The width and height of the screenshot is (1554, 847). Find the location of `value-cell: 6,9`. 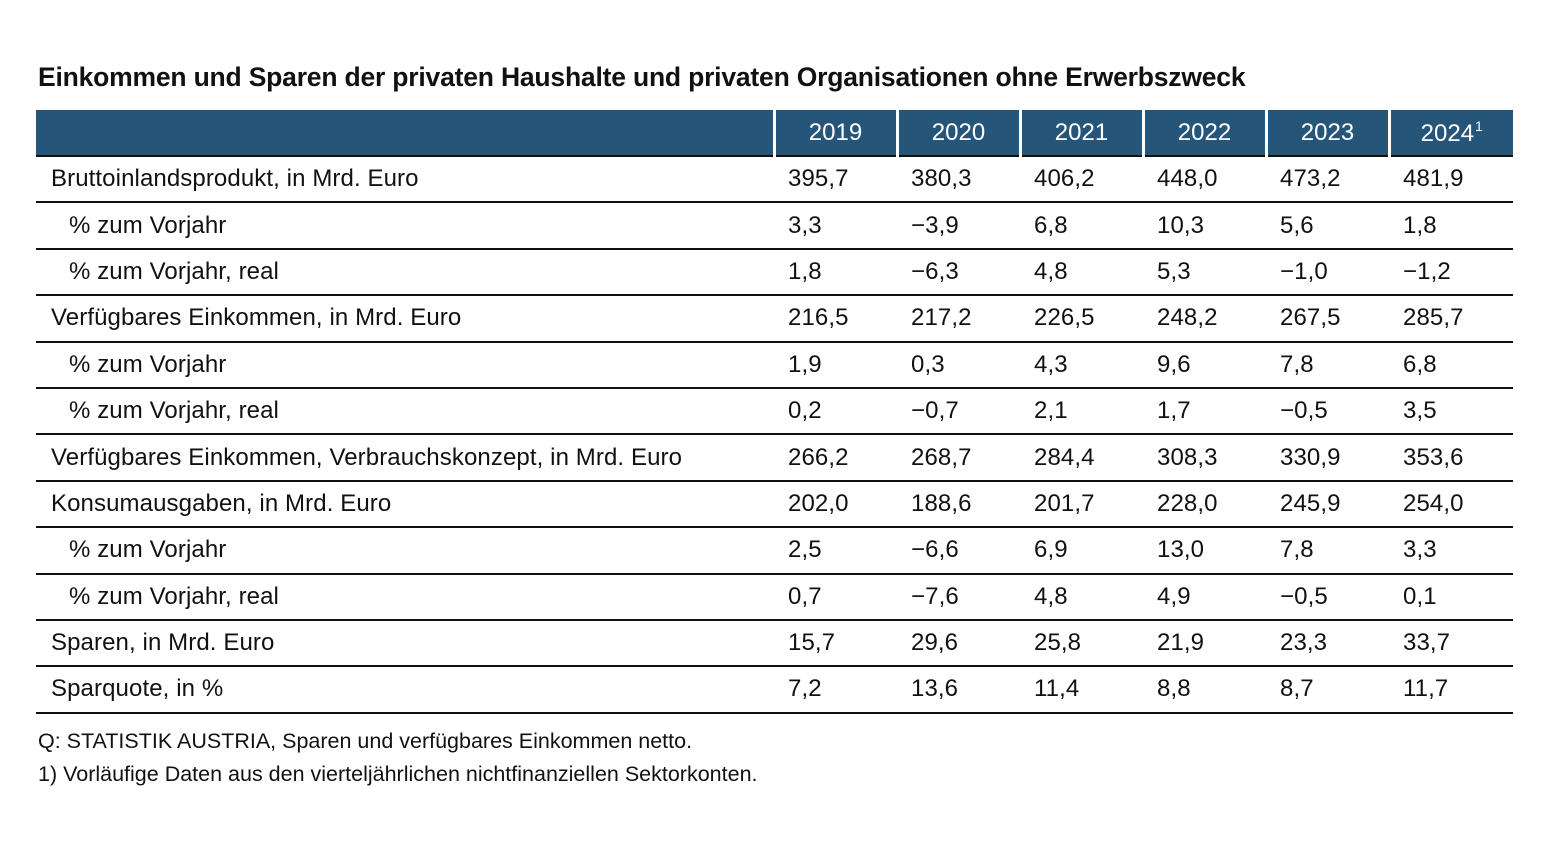

value-cell: 6,9 is located at coordinates (1051, 550).